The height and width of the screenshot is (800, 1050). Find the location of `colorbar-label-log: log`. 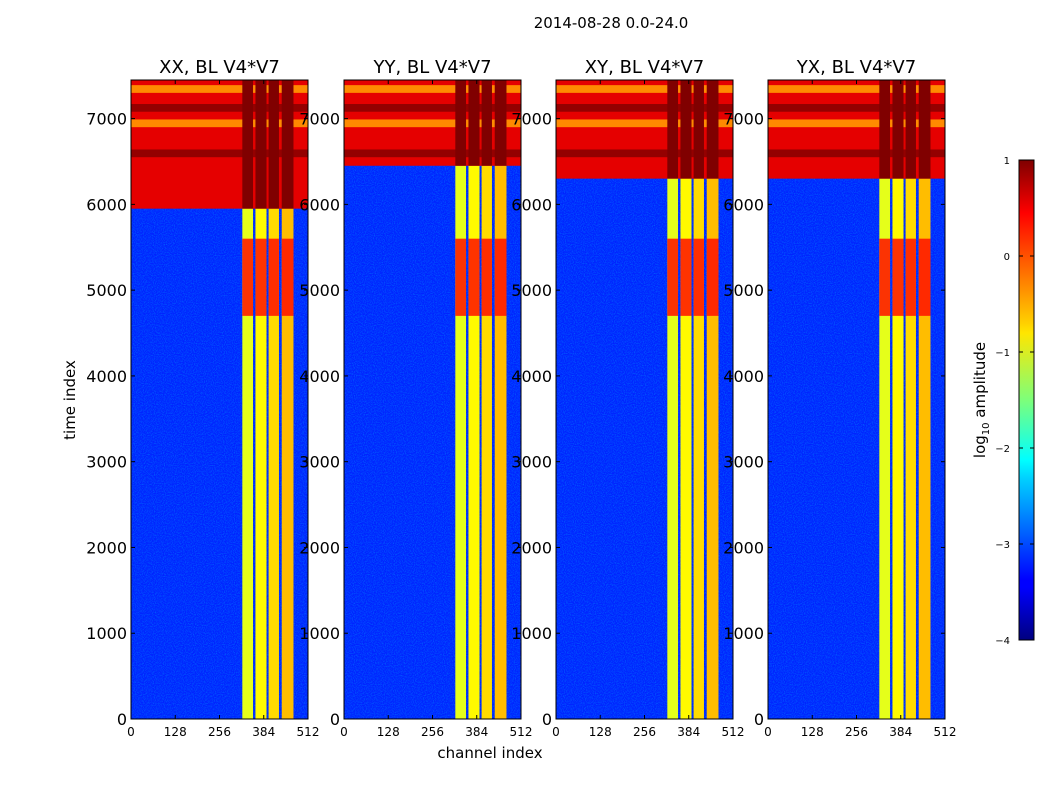

colorbar-label-log: log is located at coordinates (980, 446).